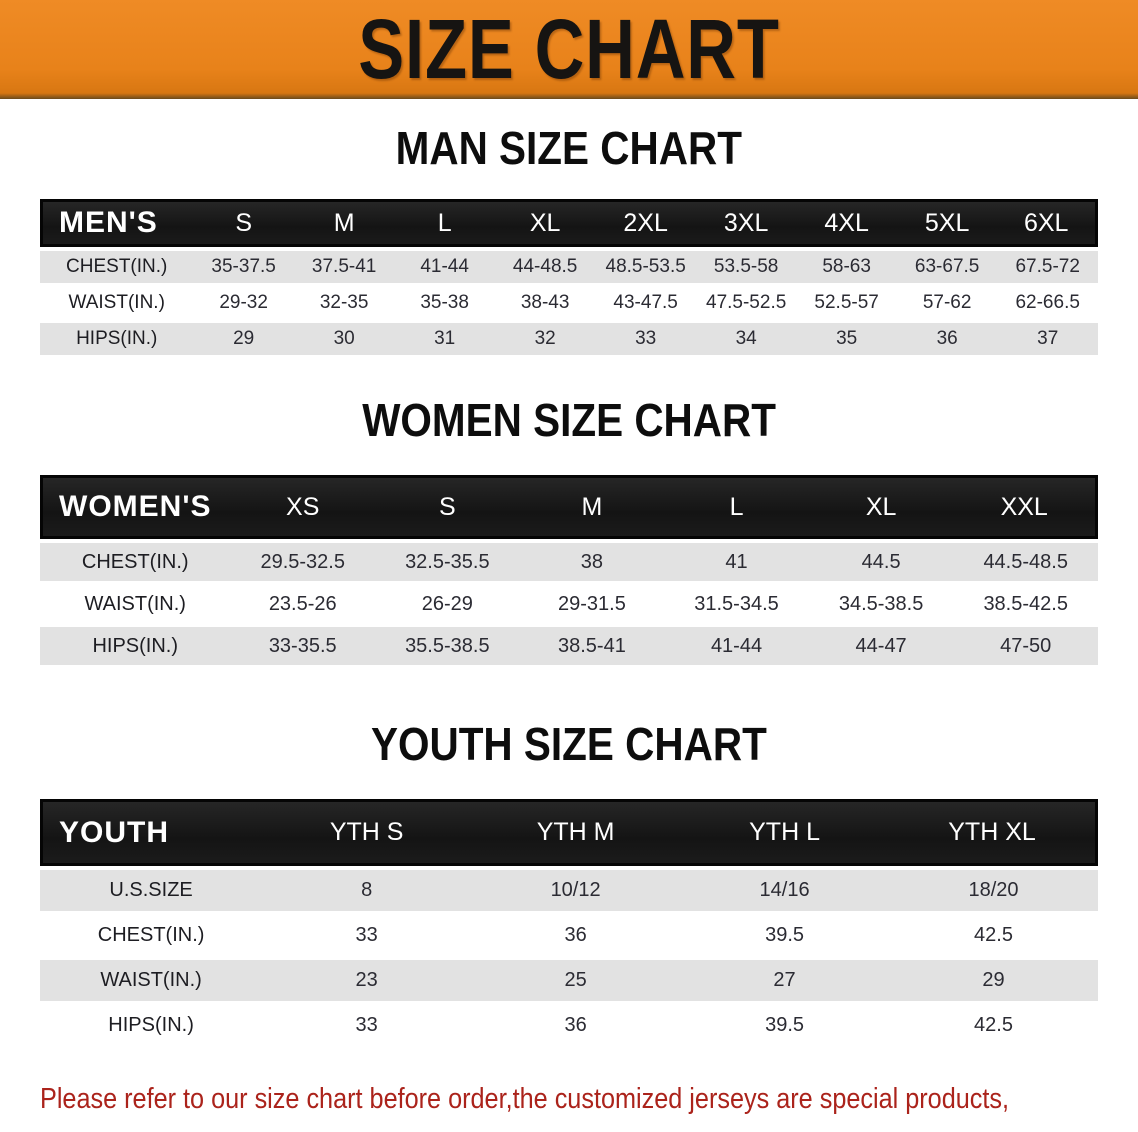 This screenshot has width=1138, height=1132. What do you see at coordinates (785, 832) in the screenshot?
I see `size-column-header: YTH L` at bounding box center [785, 832].